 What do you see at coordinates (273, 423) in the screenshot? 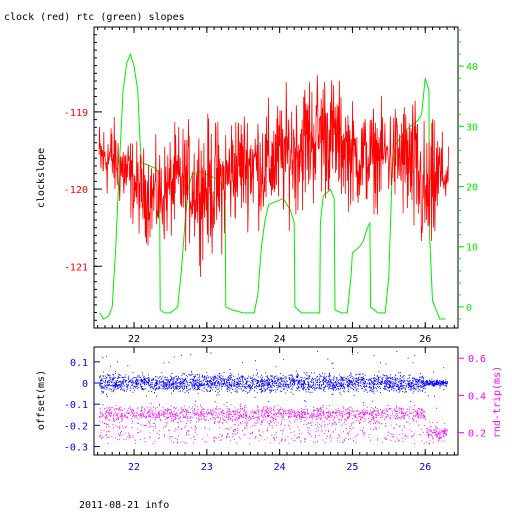
I see `rndtrip-series-points` at bounding box center [273, 423].